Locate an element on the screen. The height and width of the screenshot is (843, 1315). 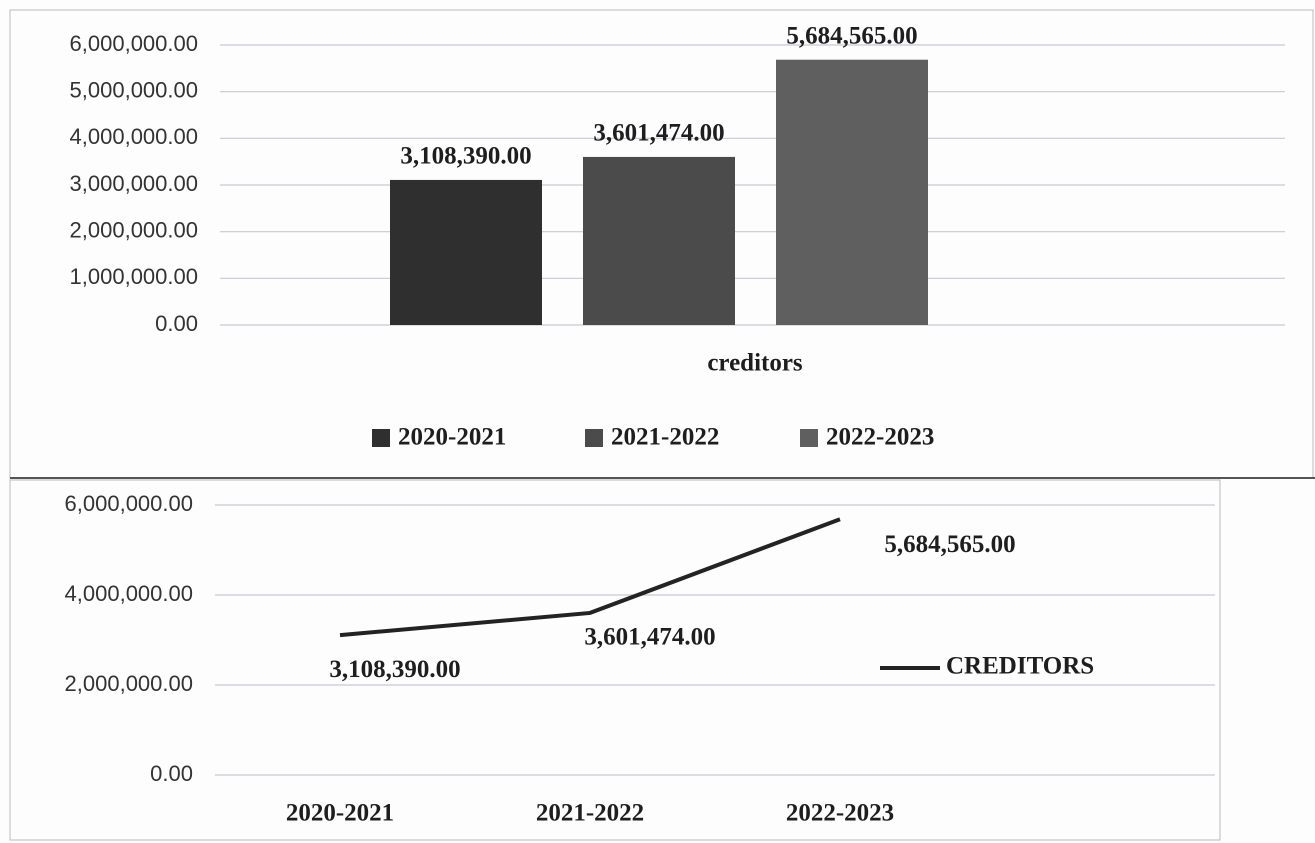
legend-label: 2020-2021 is located at coordinates (452, 437).